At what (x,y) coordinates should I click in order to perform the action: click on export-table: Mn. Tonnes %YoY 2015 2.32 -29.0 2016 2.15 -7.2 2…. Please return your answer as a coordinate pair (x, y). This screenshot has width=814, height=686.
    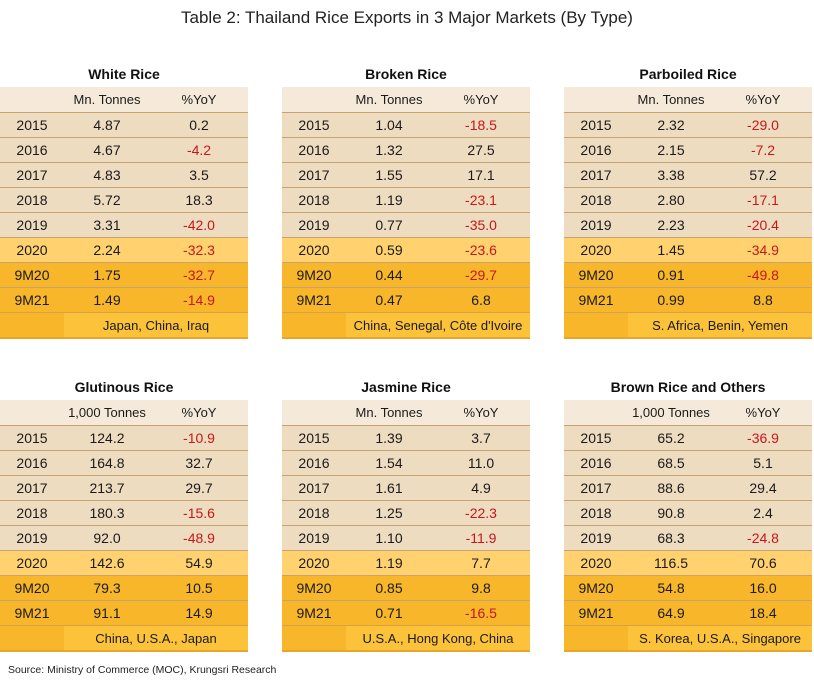
    Looking at the image, I should click on (688, 213).